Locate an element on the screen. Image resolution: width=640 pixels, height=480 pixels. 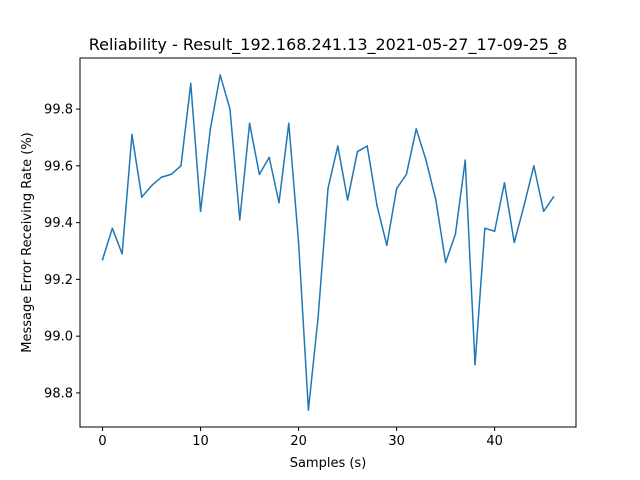
y-axis: 98.8 99.0 99.2 99.4 99.6 99.8 is located at coordinates (62, 252).